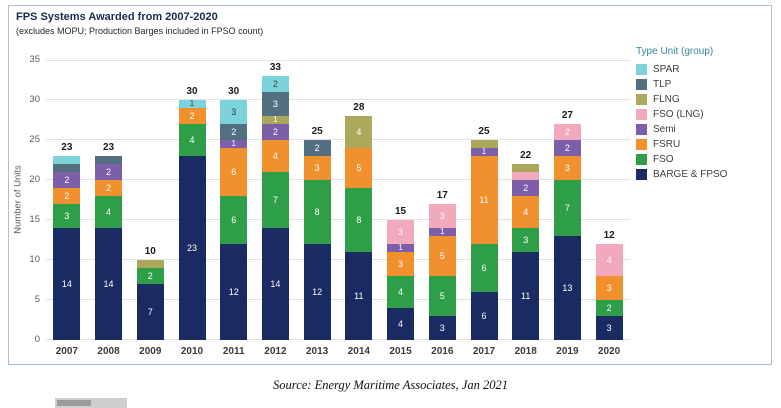  Describe the element at coordinates (706, 129) in the screenshot. I see `legend-item-semi: Semi` at that location.